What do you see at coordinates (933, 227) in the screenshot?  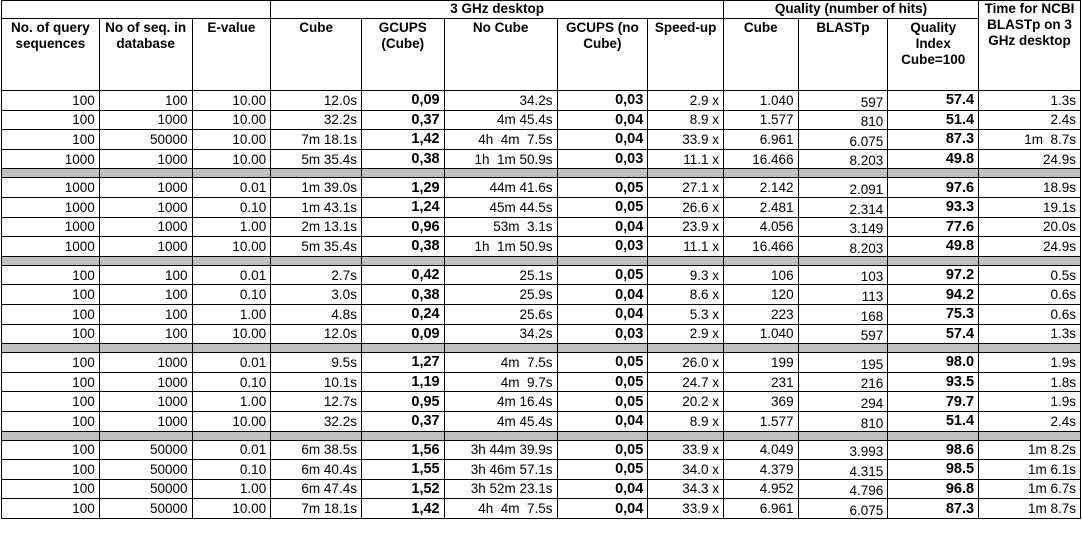 I see `cell-quality-index: 77.6` at bounding box center [933, 227].